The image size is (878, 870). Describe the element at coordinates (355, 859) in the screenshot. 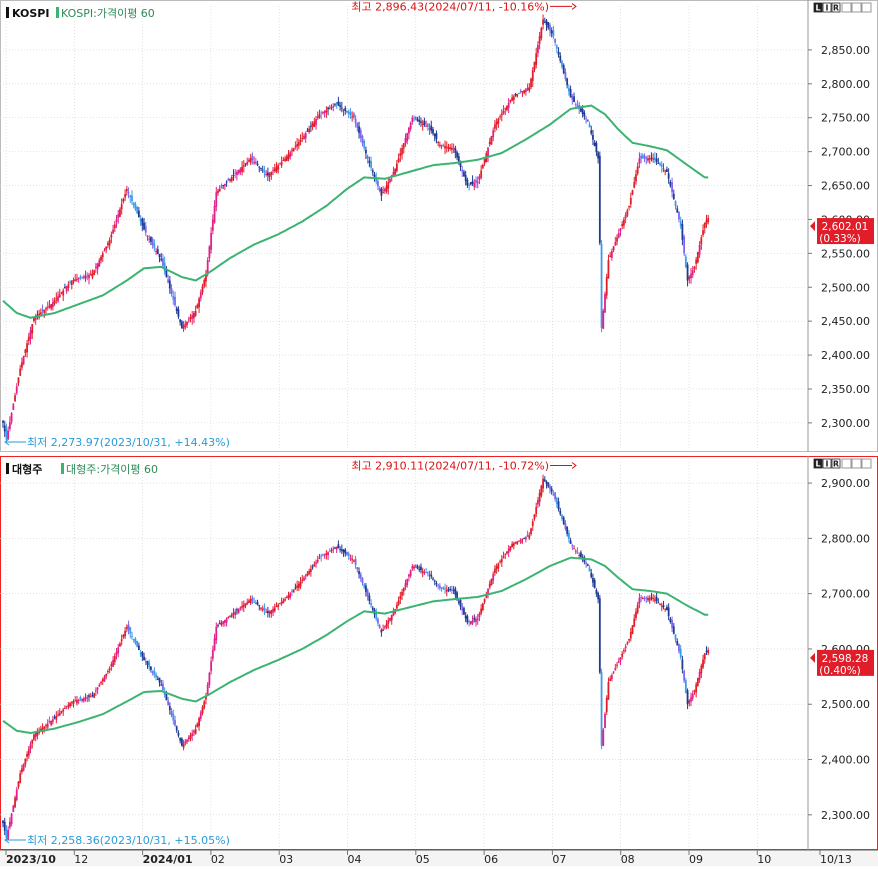

I see `date-tick-label: 04` at that location.